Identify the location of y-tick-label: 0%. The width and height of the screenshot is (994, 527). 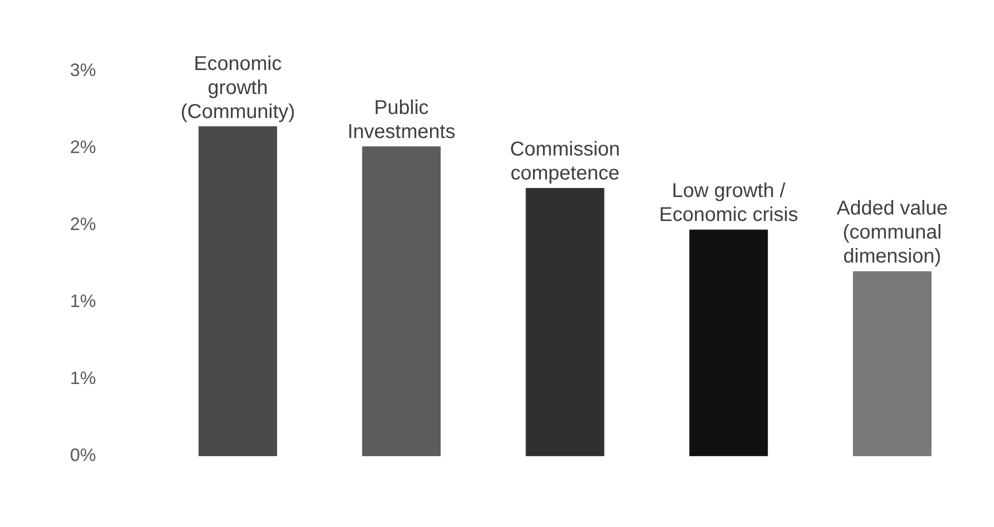
(83, 455).